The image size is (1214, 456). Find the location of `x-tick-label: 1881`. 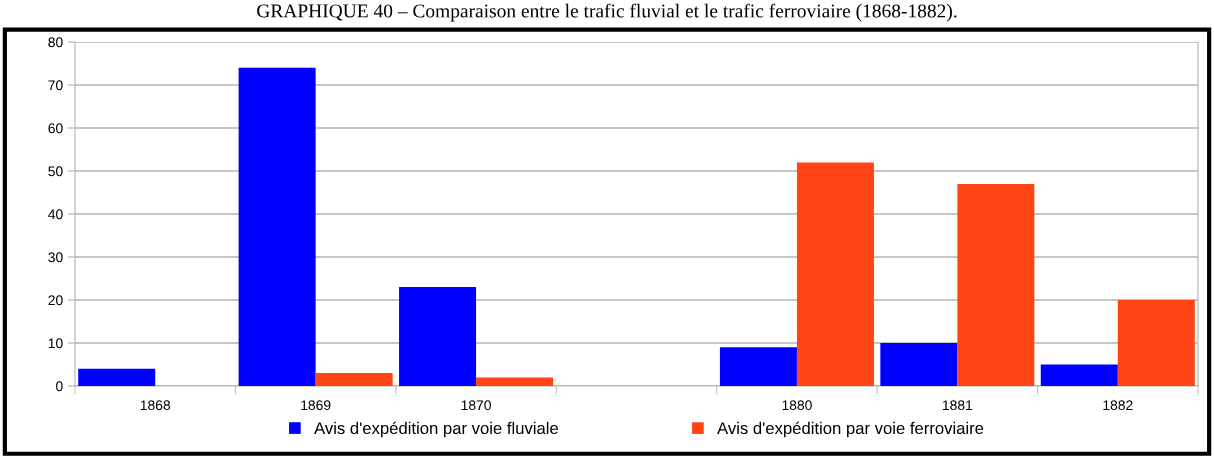

x-tick-label: 1881 is located at coordinates (957, 405).